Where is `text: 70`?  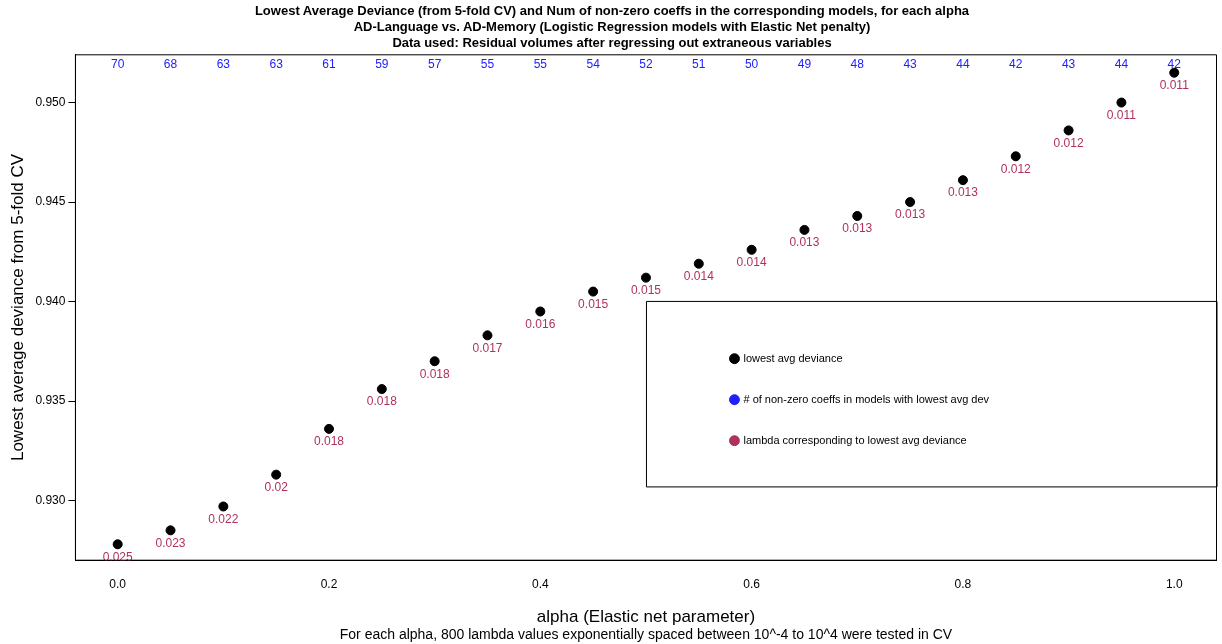 text: 70 is located at coordinates (118, 64).